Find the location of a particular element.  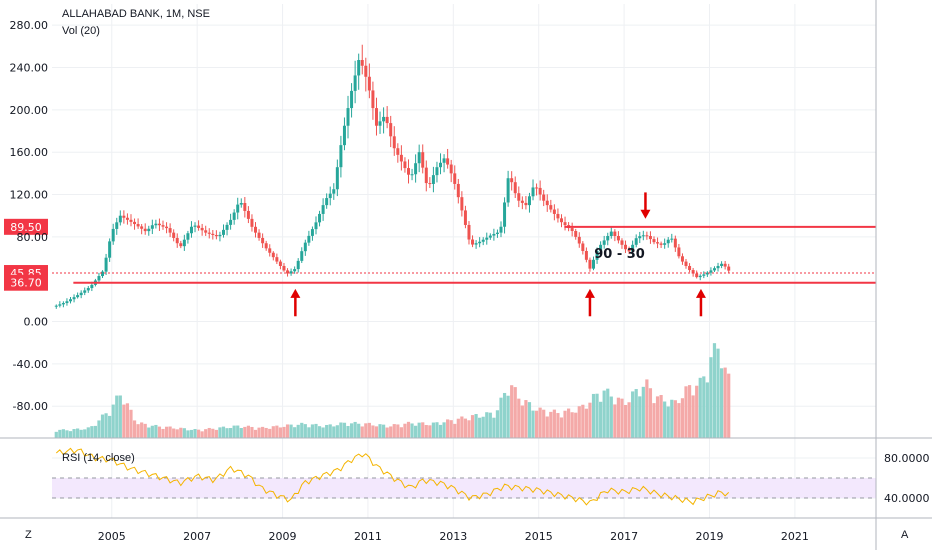

volume-bars is located at coordinates (392, 390).